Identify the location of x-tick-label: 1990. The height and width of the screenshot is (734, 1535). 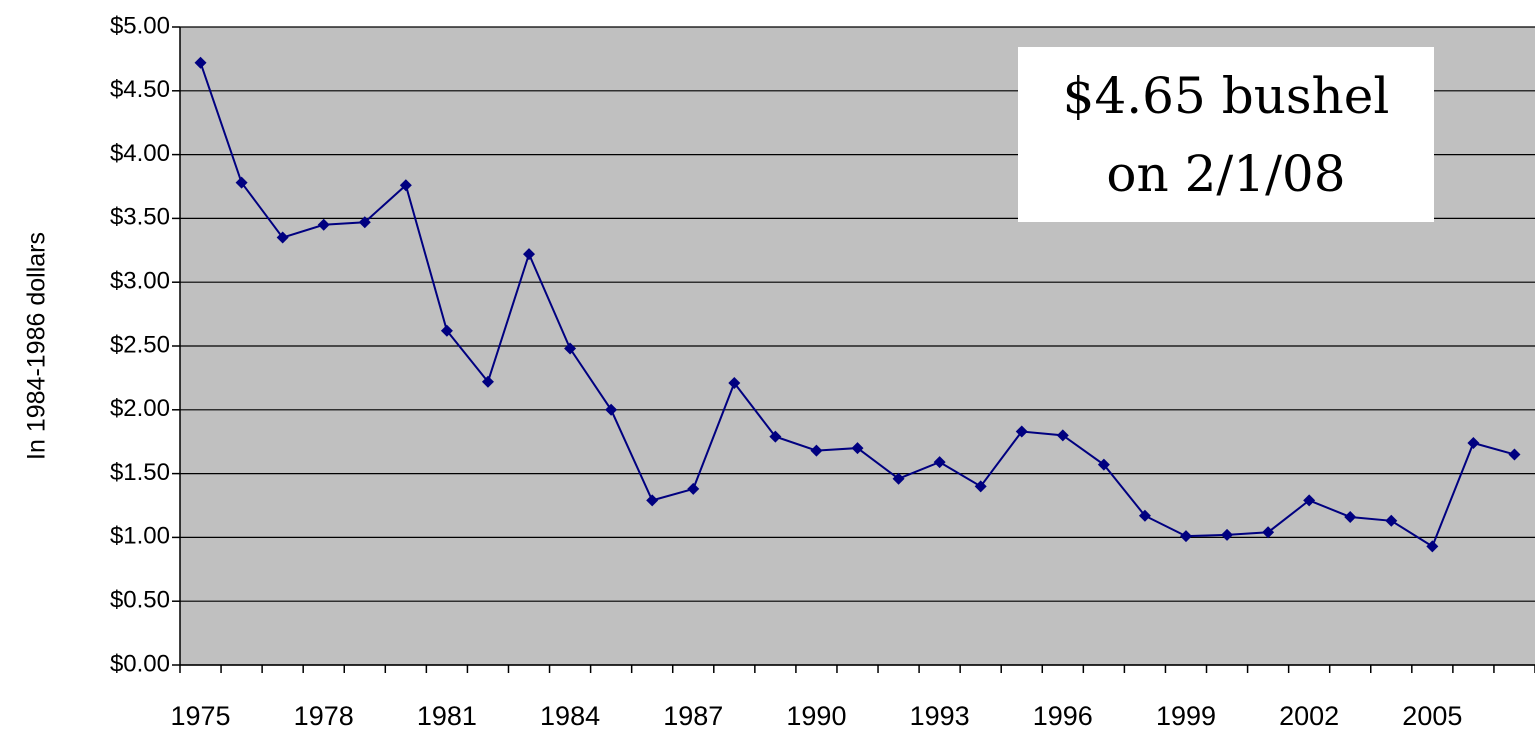
(816, 716).